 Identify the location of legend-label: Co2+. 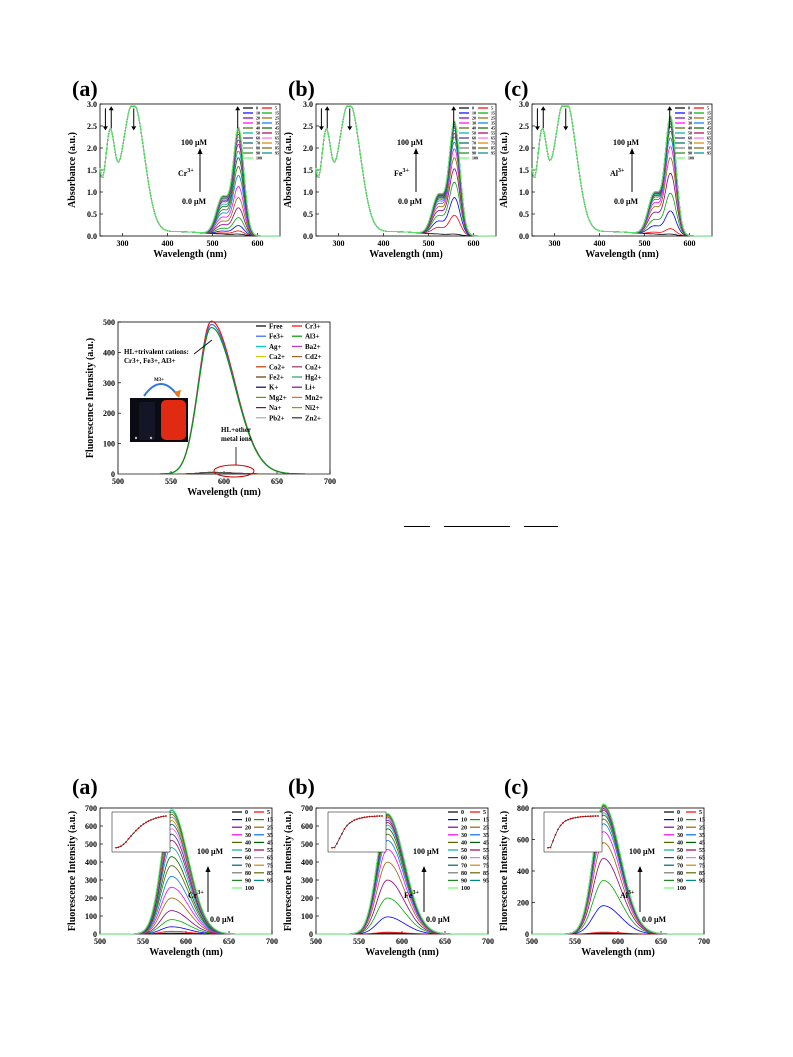
(277, 367).